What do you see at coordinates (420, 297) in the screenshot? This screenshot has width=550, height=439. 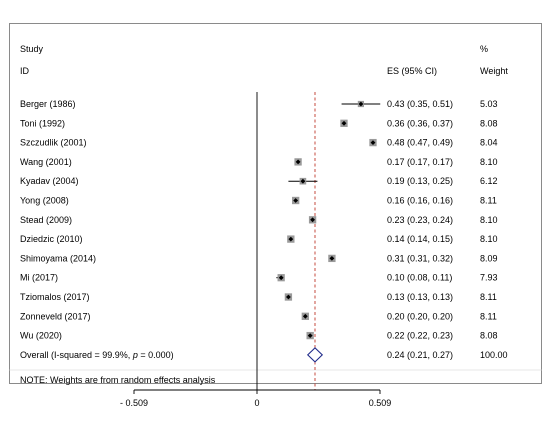 I see `study-es-ci: 0.13 (0.13, 0.13)` at bounding box center [420, 297].